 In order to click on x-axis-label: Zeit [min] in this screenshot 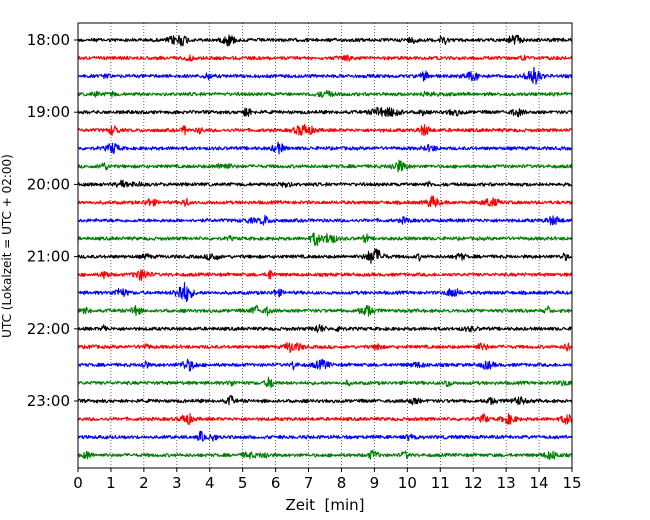, I will do `click(324, 505)`.